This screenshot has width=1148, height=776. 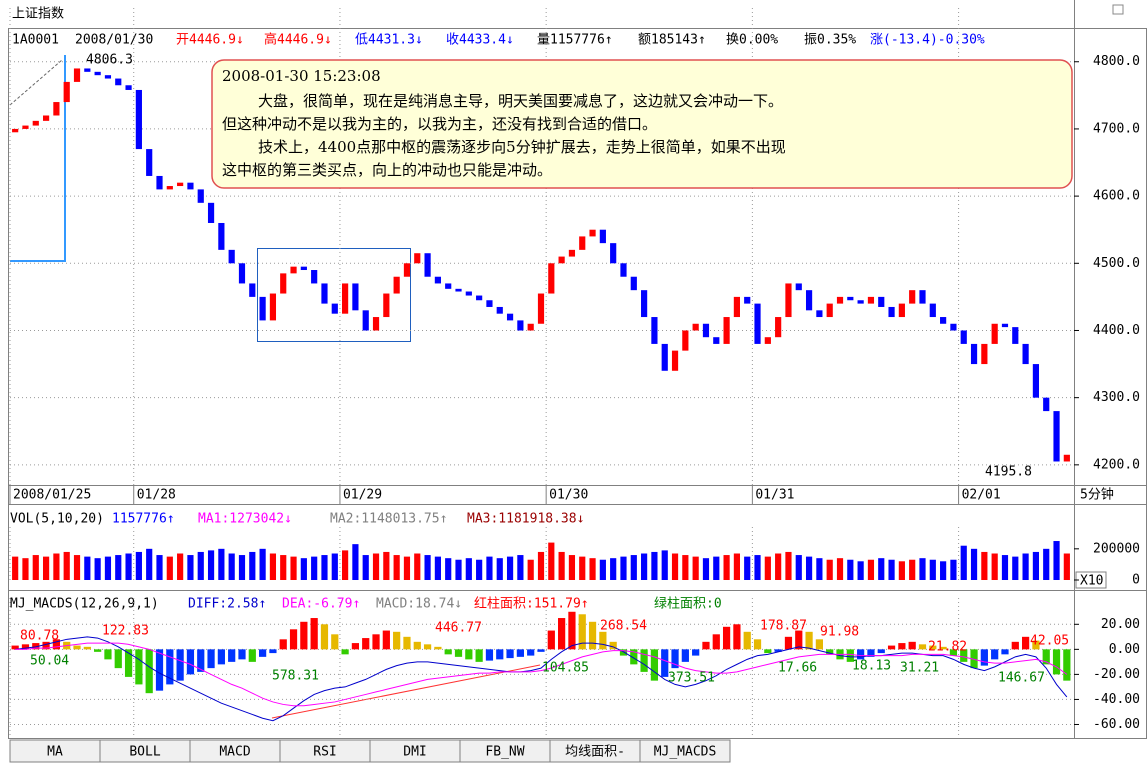 I want to click on tab-label: RSI, so click(x=324, y=752).